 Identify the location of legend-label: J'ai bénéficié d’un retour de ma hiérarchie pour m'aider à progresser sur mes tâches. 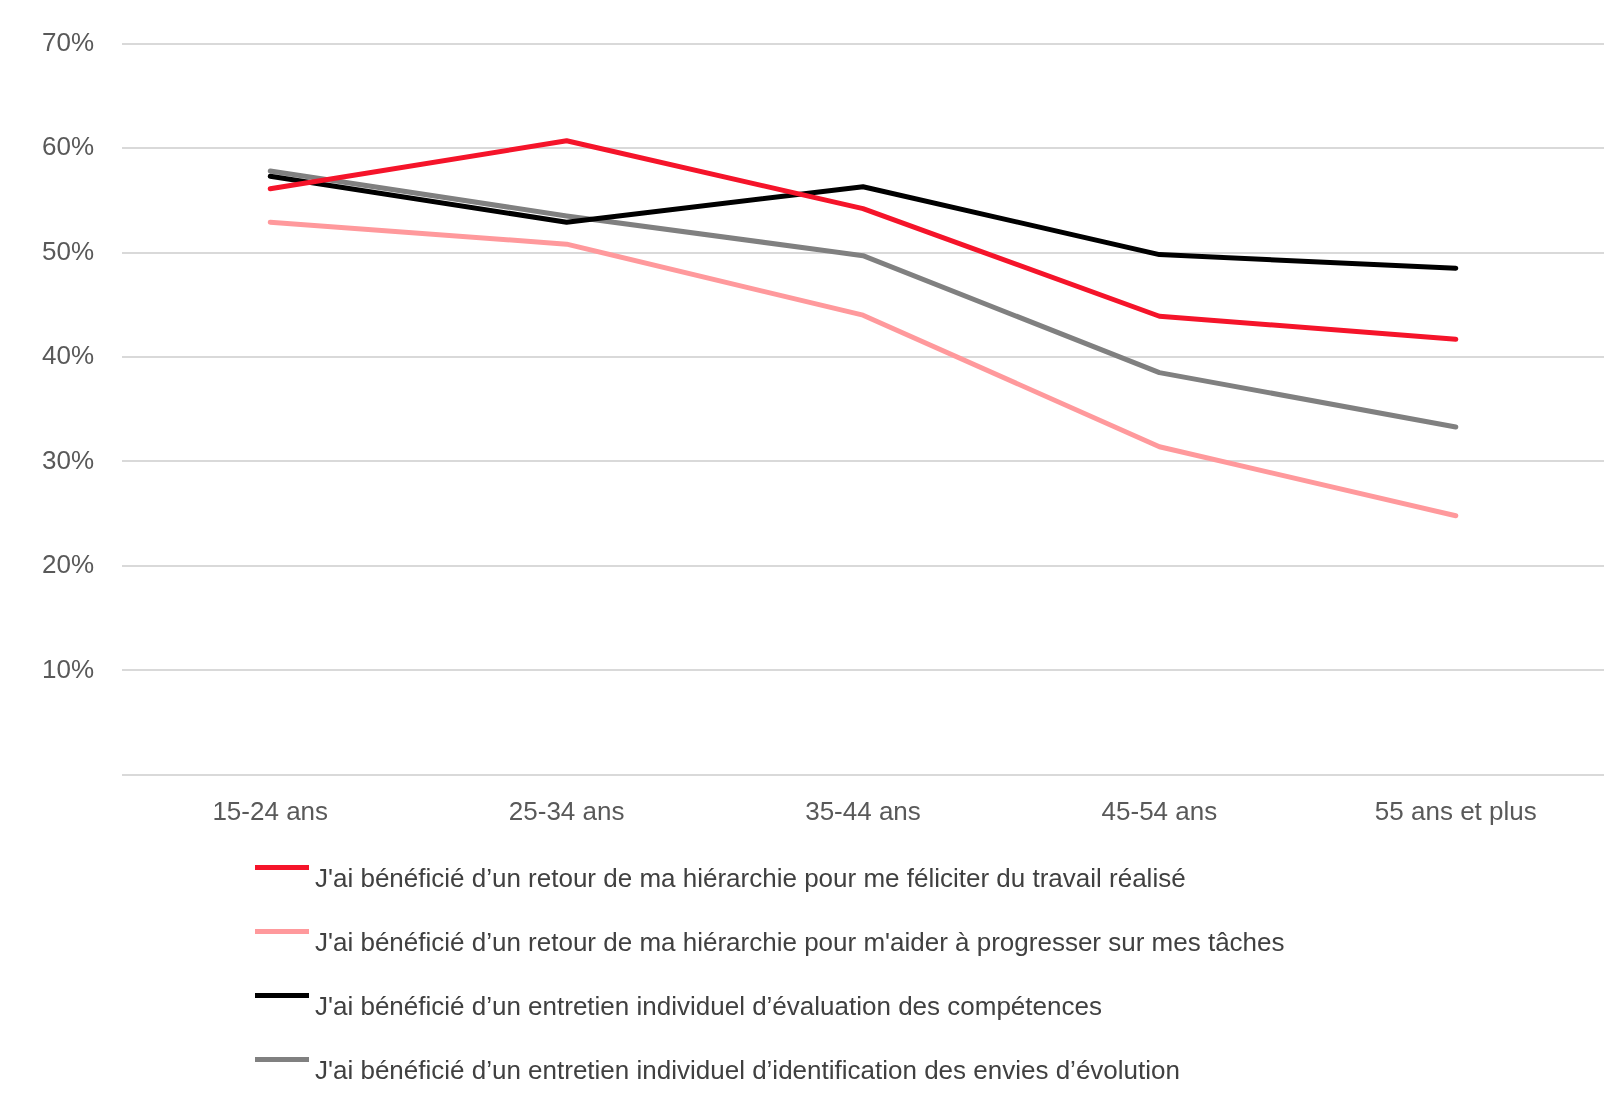
(800, 942).